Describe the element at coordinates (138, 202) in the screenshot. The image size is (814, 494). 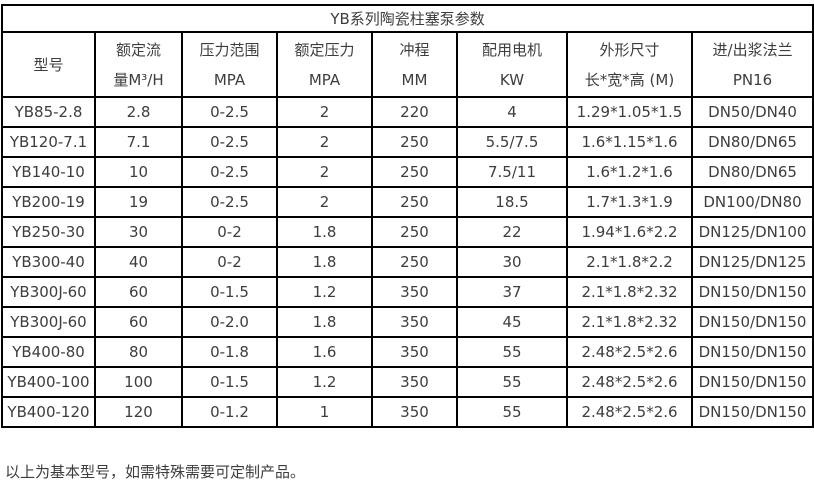
I see `table-cell: 19` at that location.